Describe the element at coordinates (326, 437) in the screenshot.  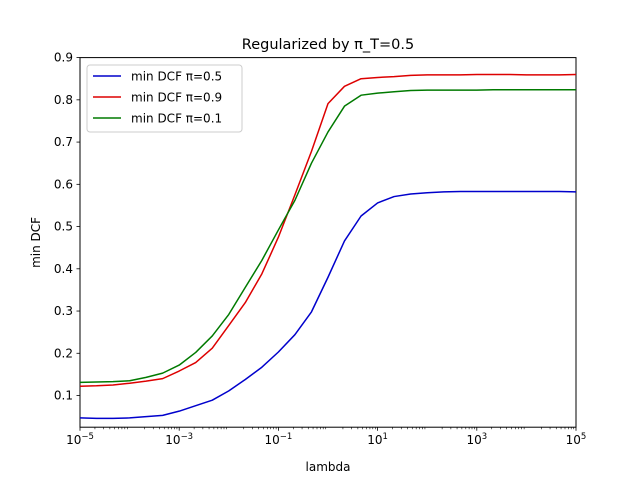
I see `x-axis-ticks: 10⁻⁵ 10⁻³ 10⁻¹ 10¹ 10³ 10⁵` at that location.